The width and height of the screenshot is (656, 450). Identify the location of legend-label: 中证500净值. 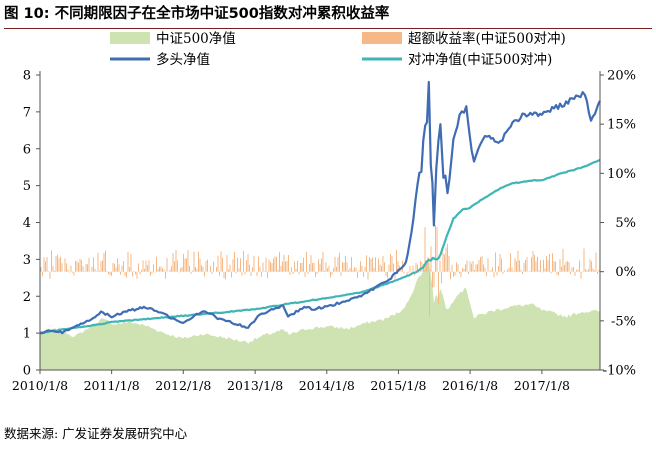
(196, 39).